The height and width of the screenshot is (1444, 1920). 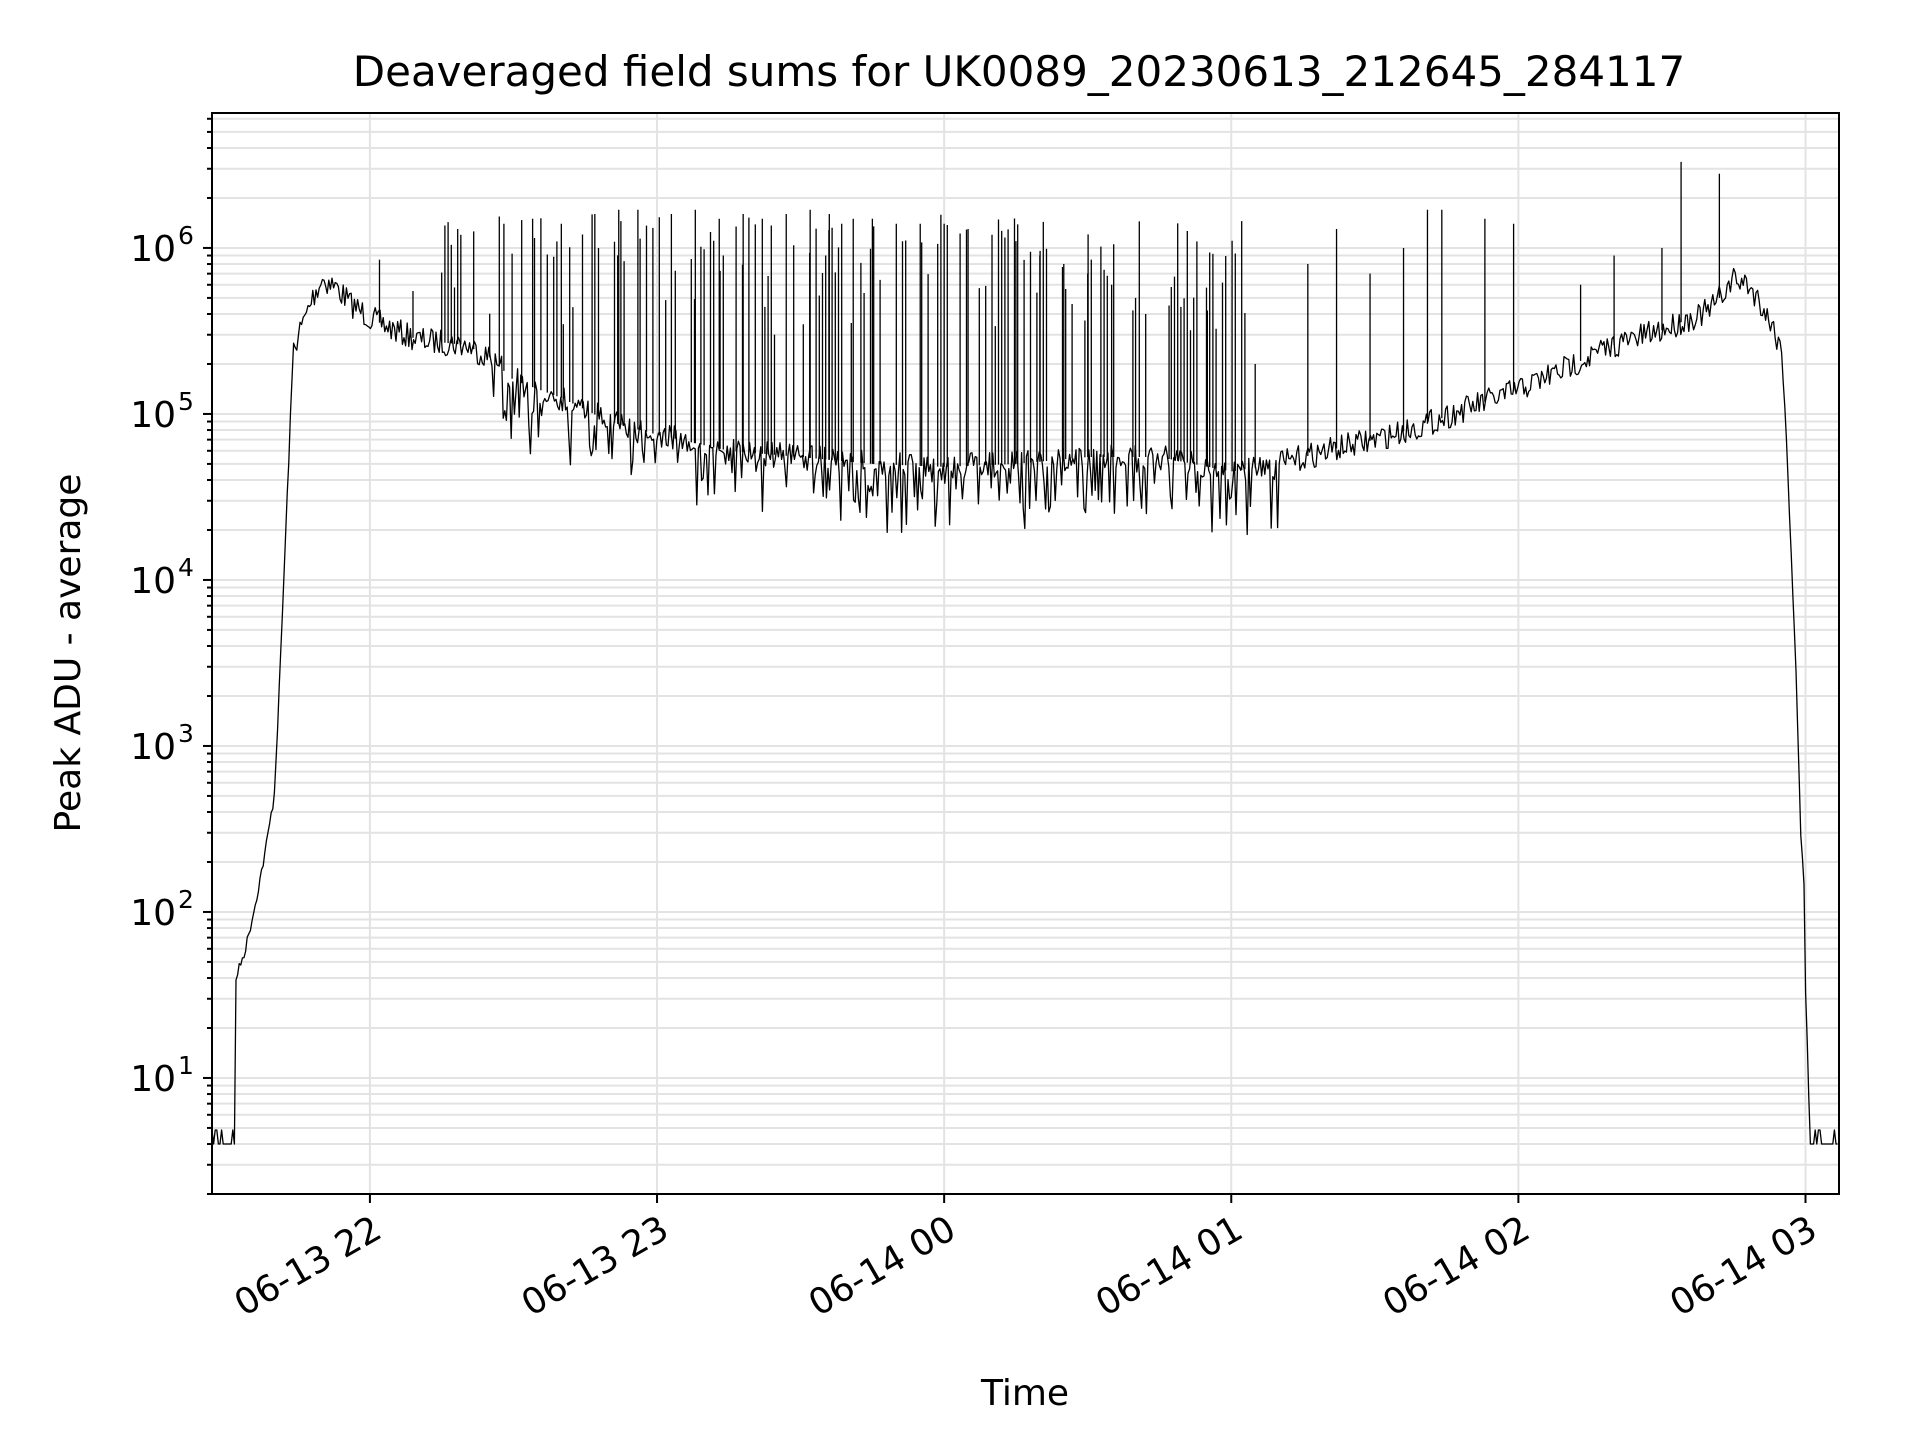 I want to click on y-axis-label: Peak ADU - average, so click(x=68, y=653).